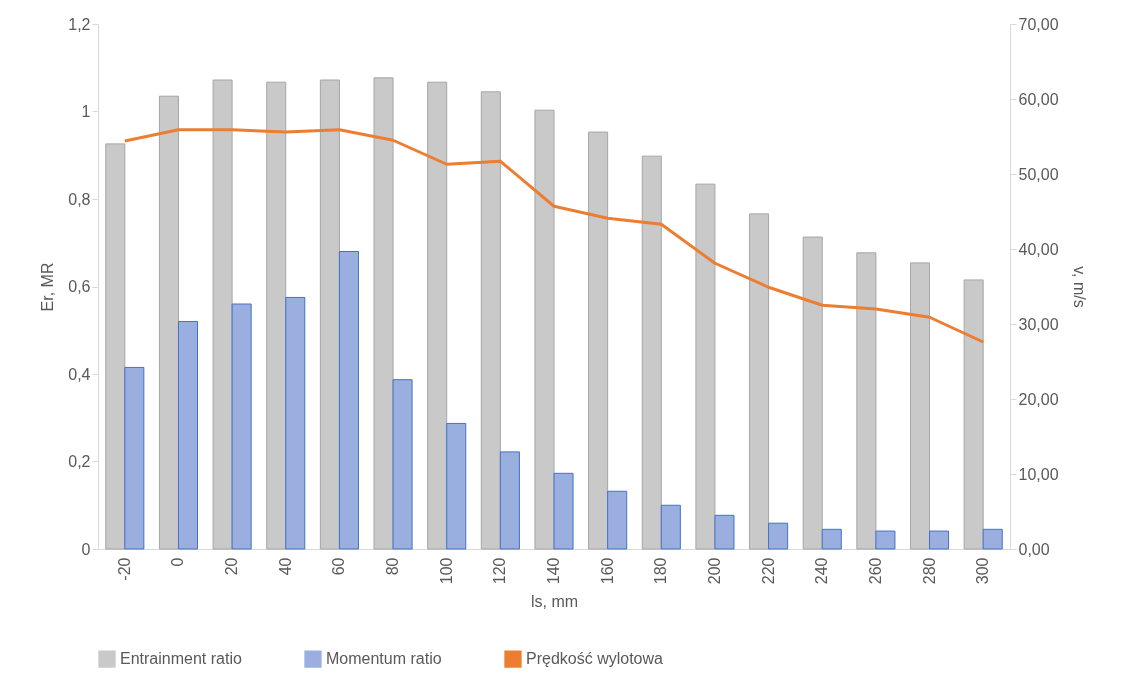 The image size is (1128, 697). Describe the element at coordinates (232, 566) in the screenshot. I see `x-tick-label: 20` at that location.